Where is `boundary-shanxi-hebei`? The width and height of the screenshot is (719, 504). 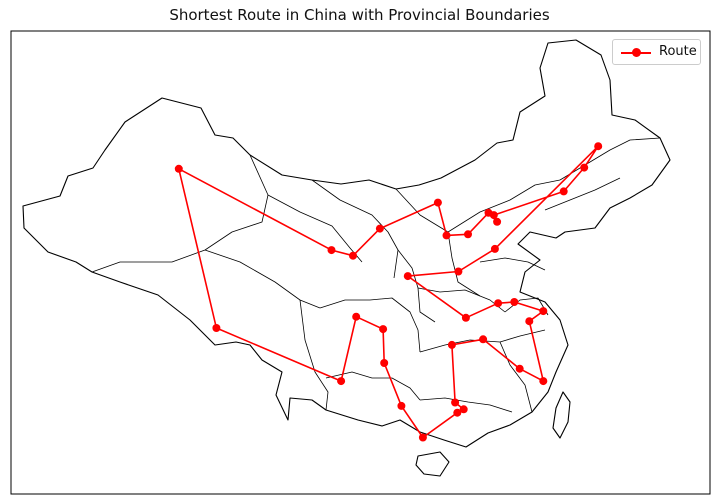
boundary-shanxi-hebei is located at coordinates (464, 264).